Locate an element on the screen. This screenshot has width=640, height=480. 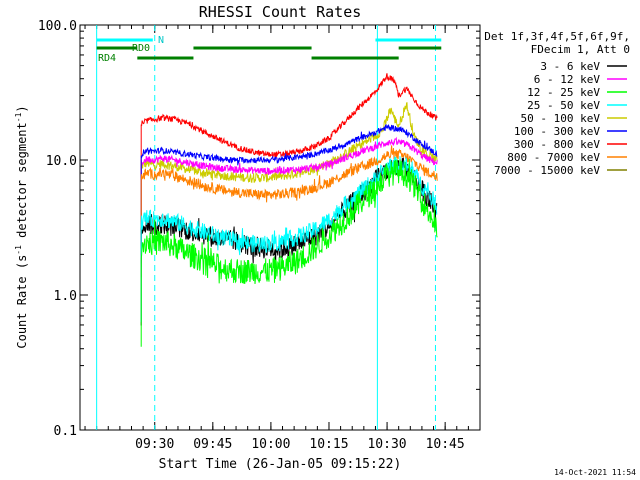
x-tick-label: 09:30 is located at coordinates (154, 444).